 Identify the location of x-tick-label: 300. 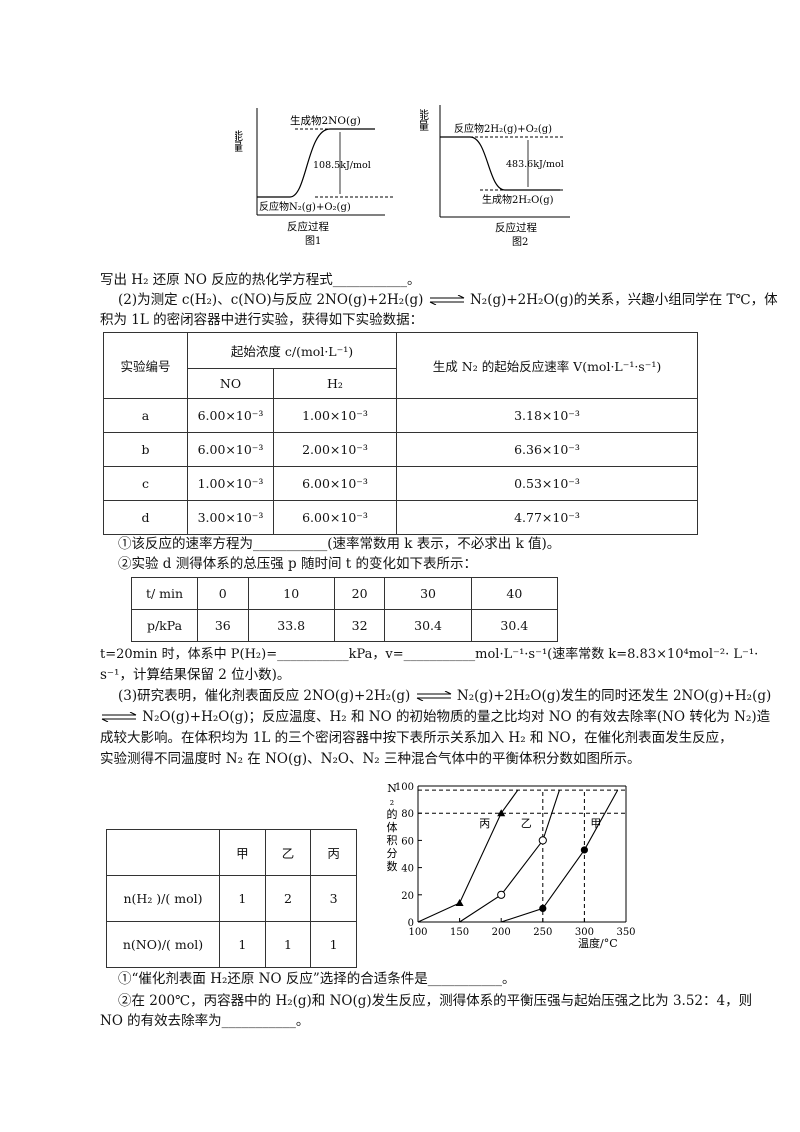
(584, 932).